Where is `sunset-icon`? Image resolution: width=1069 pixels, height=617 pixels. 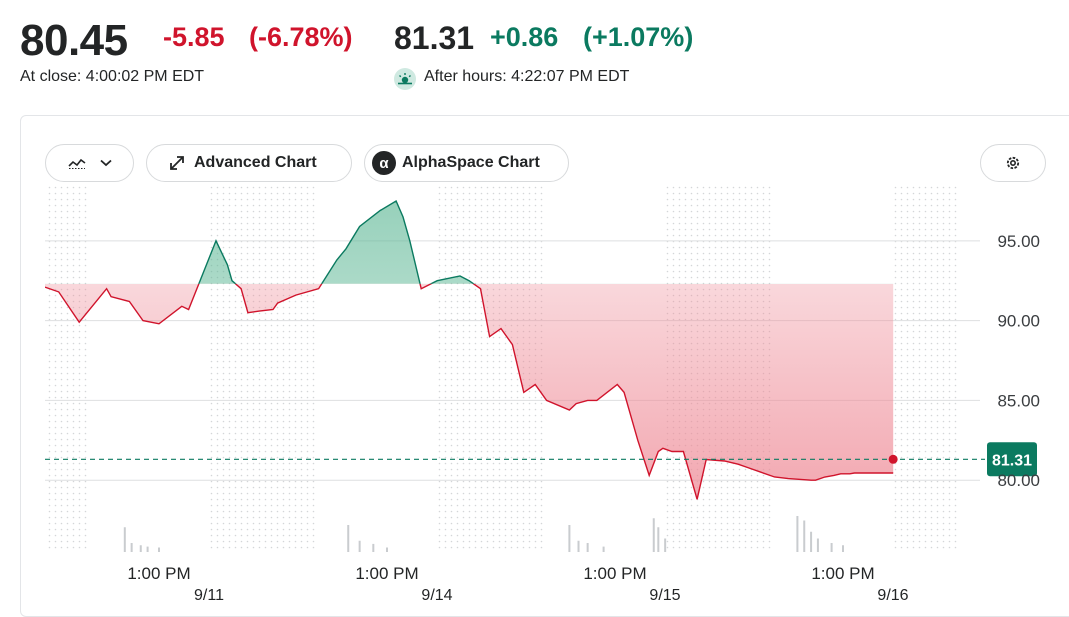
sunset-icon is located at coordinates (405, 79).